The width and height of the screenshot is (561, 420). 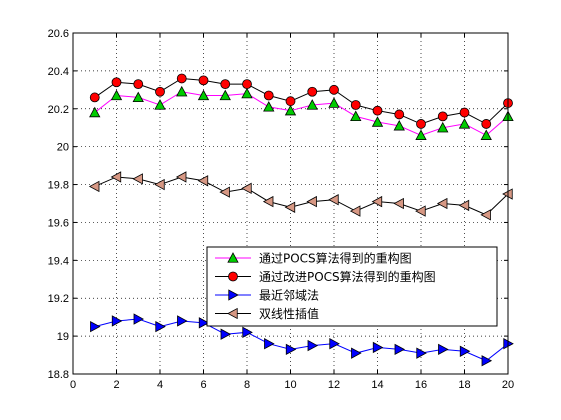 What do you see at coordinates (289, 313) in the screenshot?
I see `legend-label: 双线性插值` at bounding box center [289, 313].